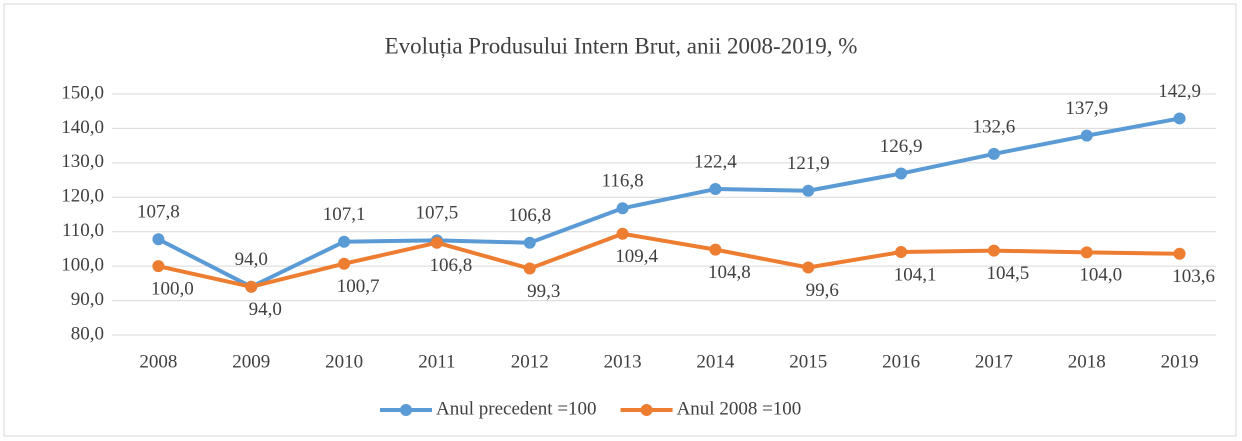 Image resolution: width=1242 pixels, height=441 pixels. What do you see at coordinates (623, 361) in the screenshot?
I see `x-tick-label: 2013` at bounding box center [623, 361].